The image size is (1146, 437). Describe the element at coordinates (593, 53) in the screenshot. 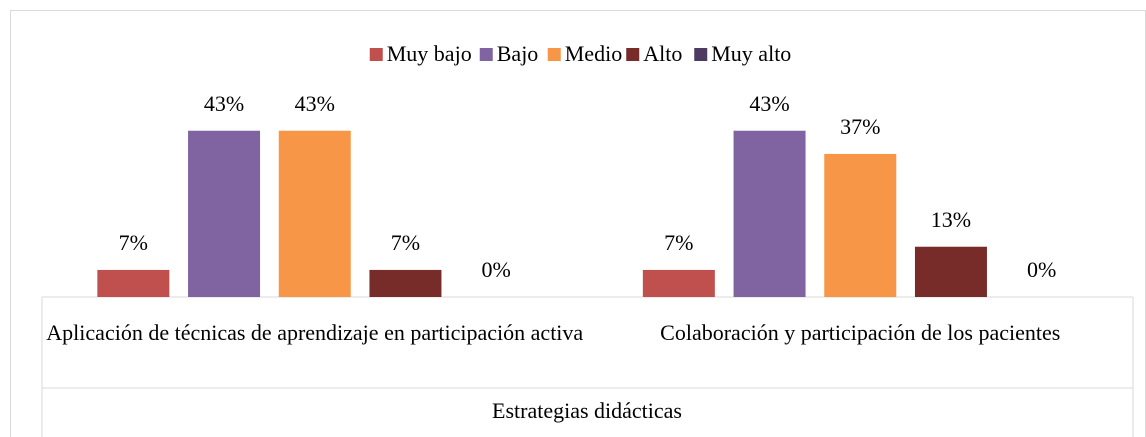

I see `legend-label: Medio` at that location.